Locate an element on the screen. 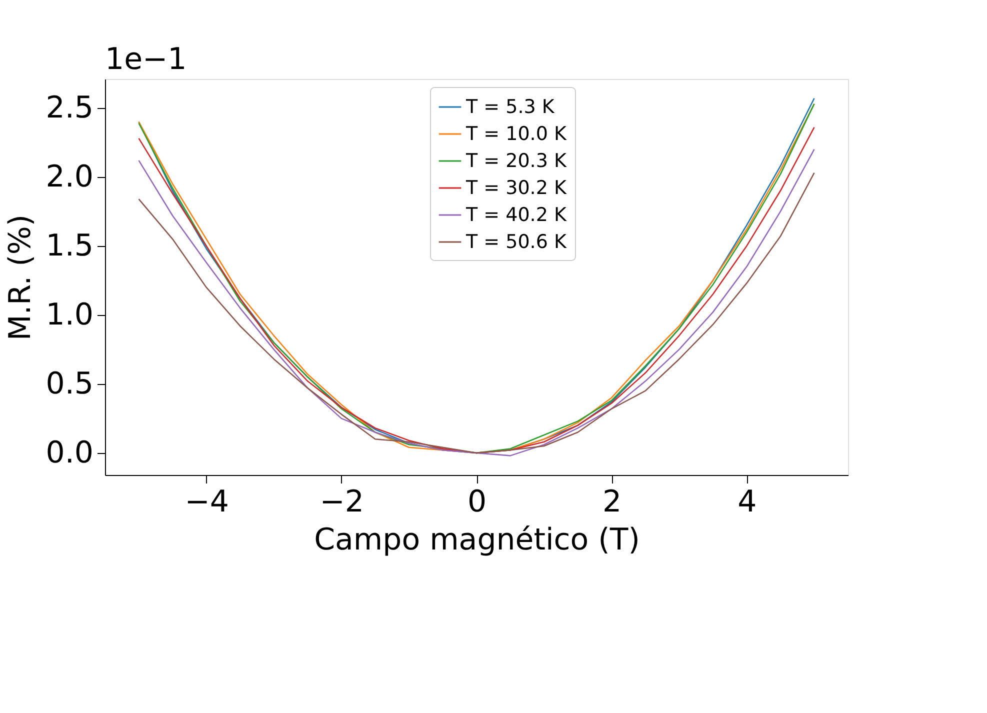  legend-label: T = 40.2 K is located at coordinates (516, 215).